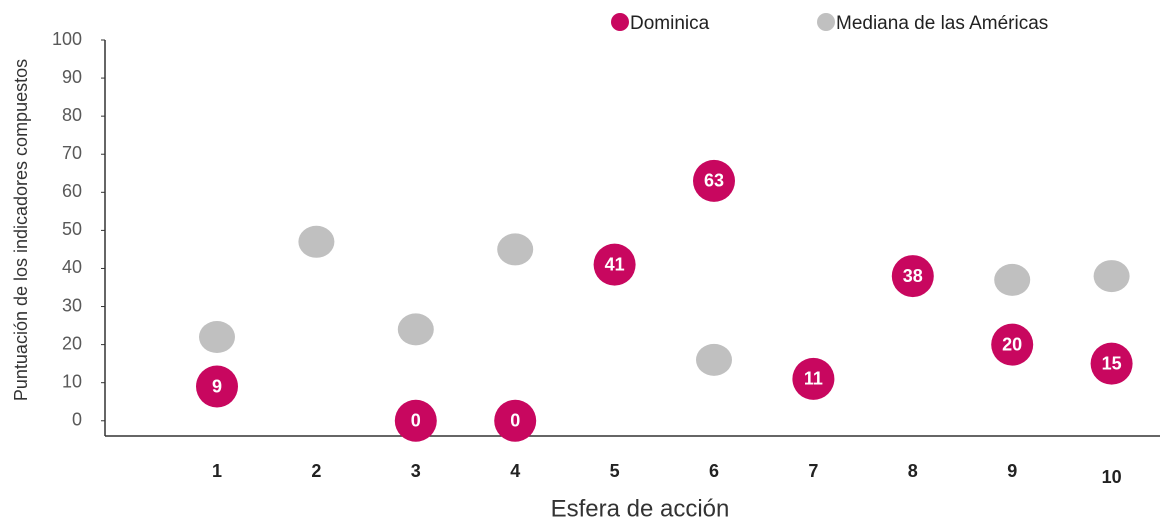 Image resolution: width=1163 pixels, height=527 pixels. Describe the element at coordinates (67, 39) in the screenshot. I see `y-tick-label: 100` at that location.